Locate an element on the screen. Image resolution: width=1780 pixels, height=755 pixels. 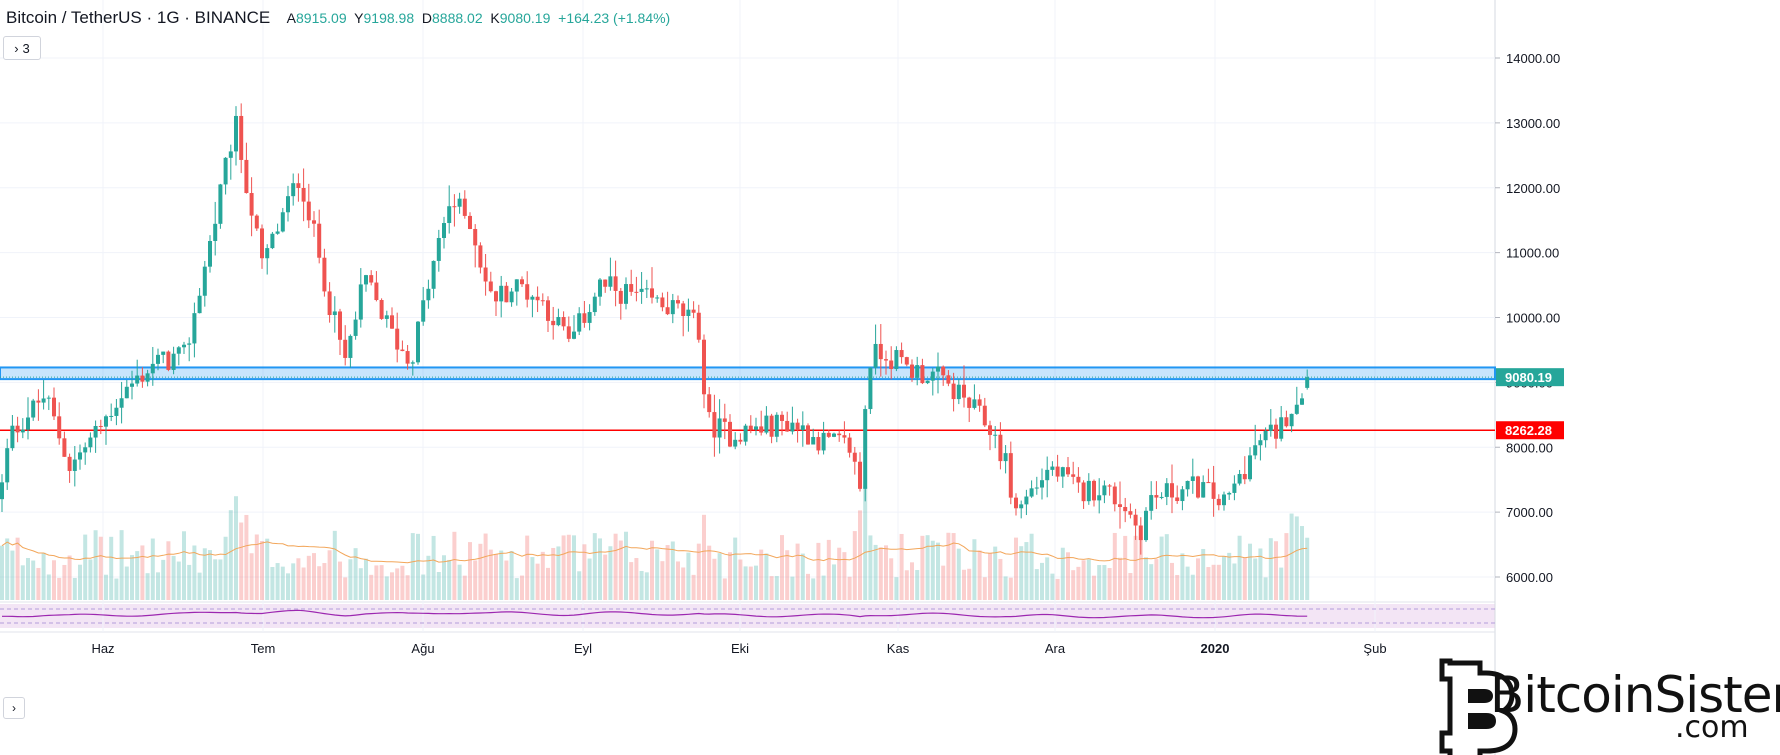
indicators-toggle-button: › 3 is located at coordinates (22, 48).